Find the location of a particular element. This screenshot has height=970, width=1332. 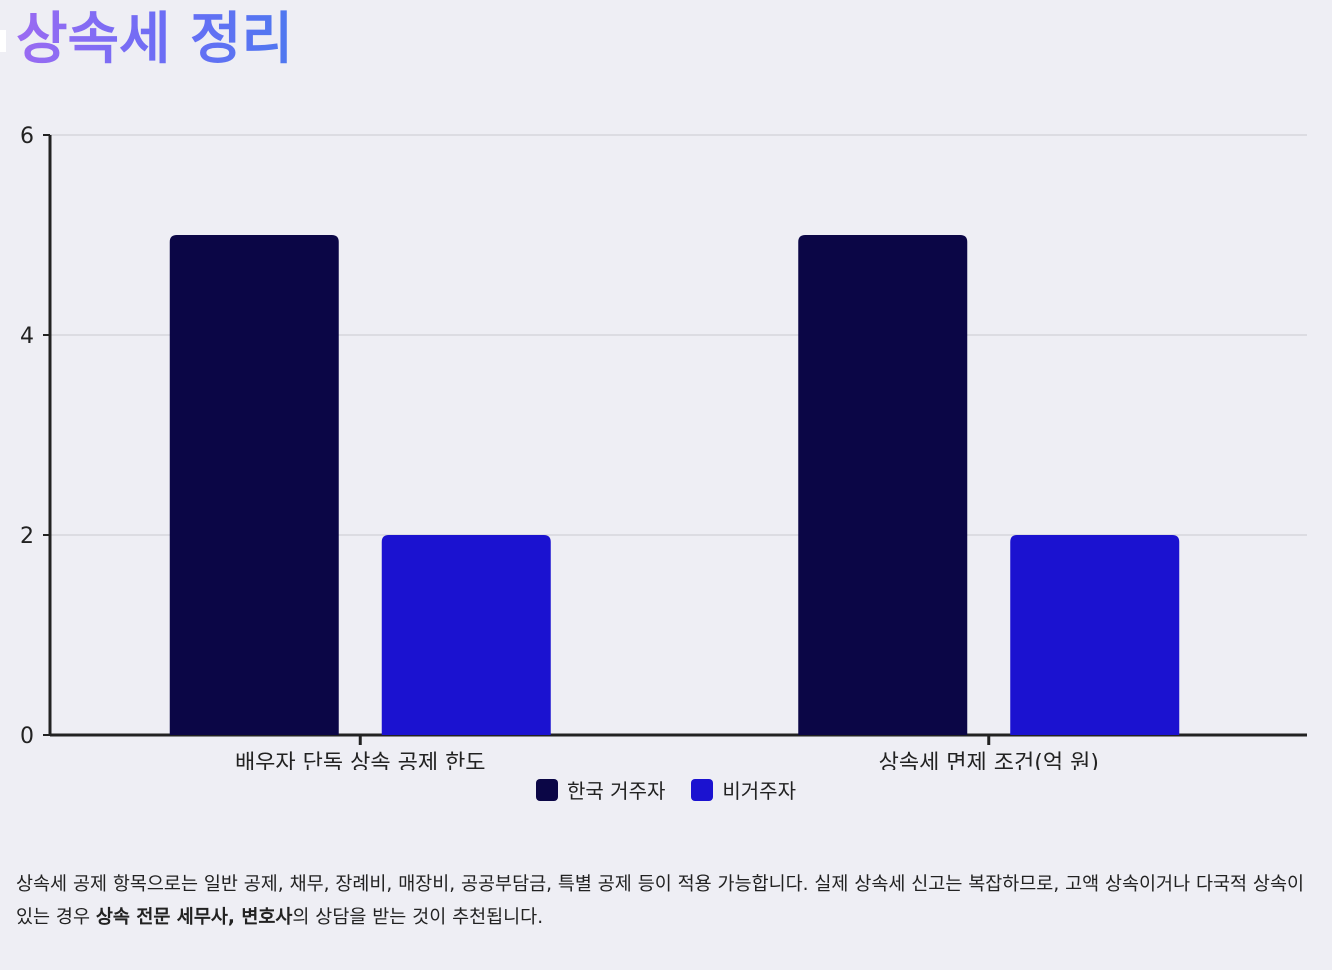

footnote-bold: 상속 전문 세무사, 변호사 is located at coordinates (194, 917).